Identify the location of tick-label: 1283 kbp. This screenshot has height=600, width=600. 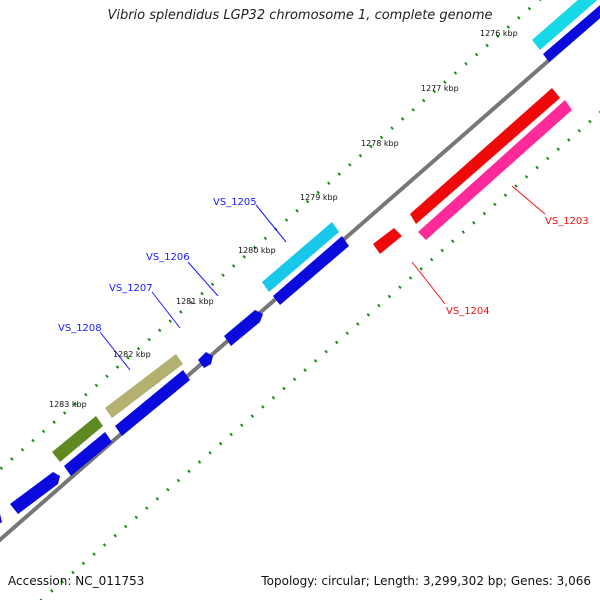
(68, 404).